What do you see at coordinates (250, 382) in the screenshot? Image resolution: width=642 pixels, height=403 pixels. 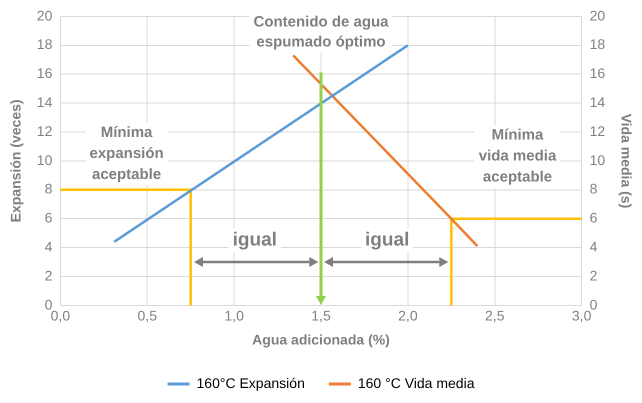 I see `legend-label: 160°C Expansión` at bounding box center [250, 382].